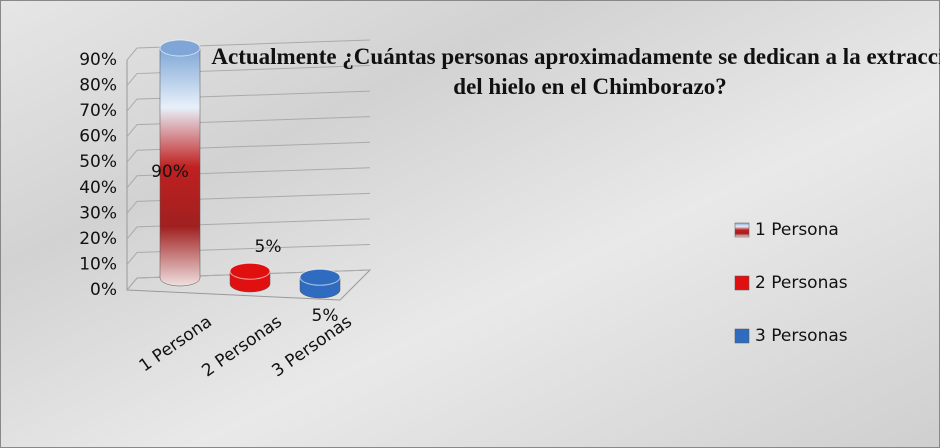 The height and width of the screenshot is (448, 940). I want to click on bar-body, so click(180, 167).